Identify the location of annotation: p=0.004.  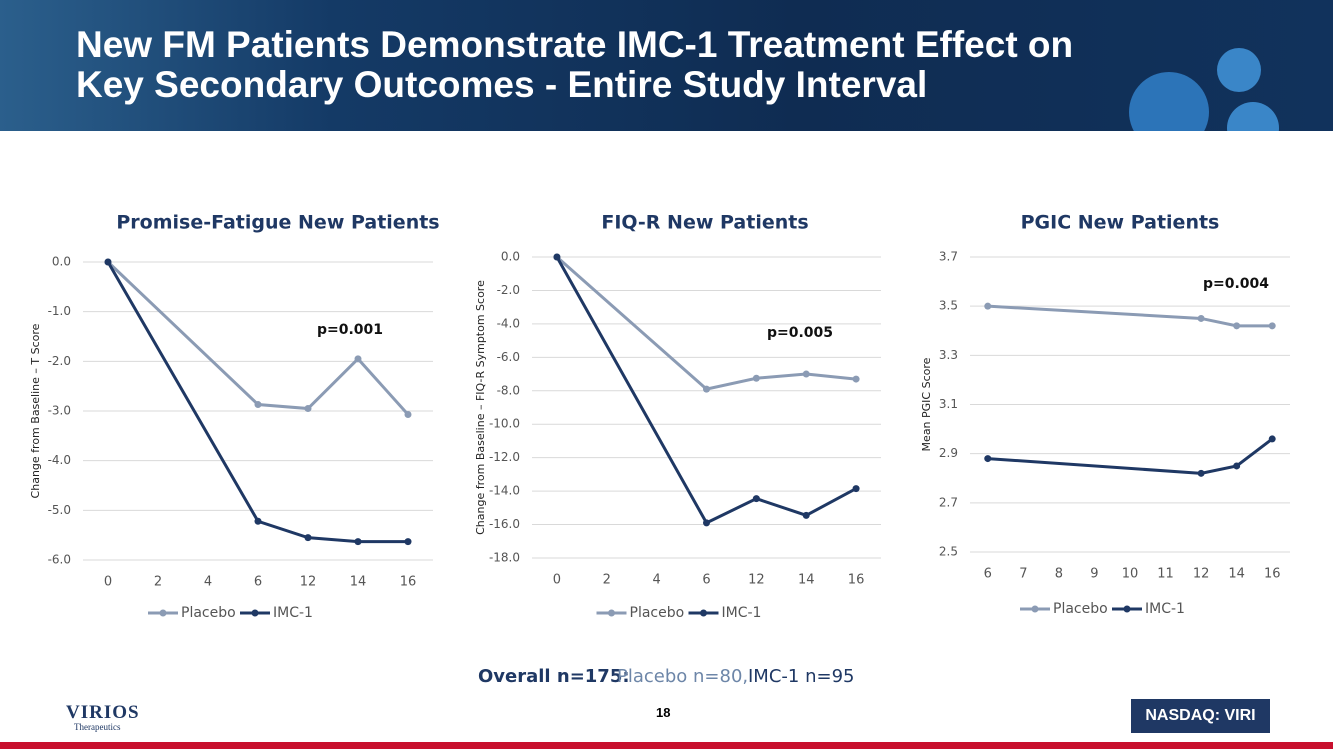
(1236, 284).